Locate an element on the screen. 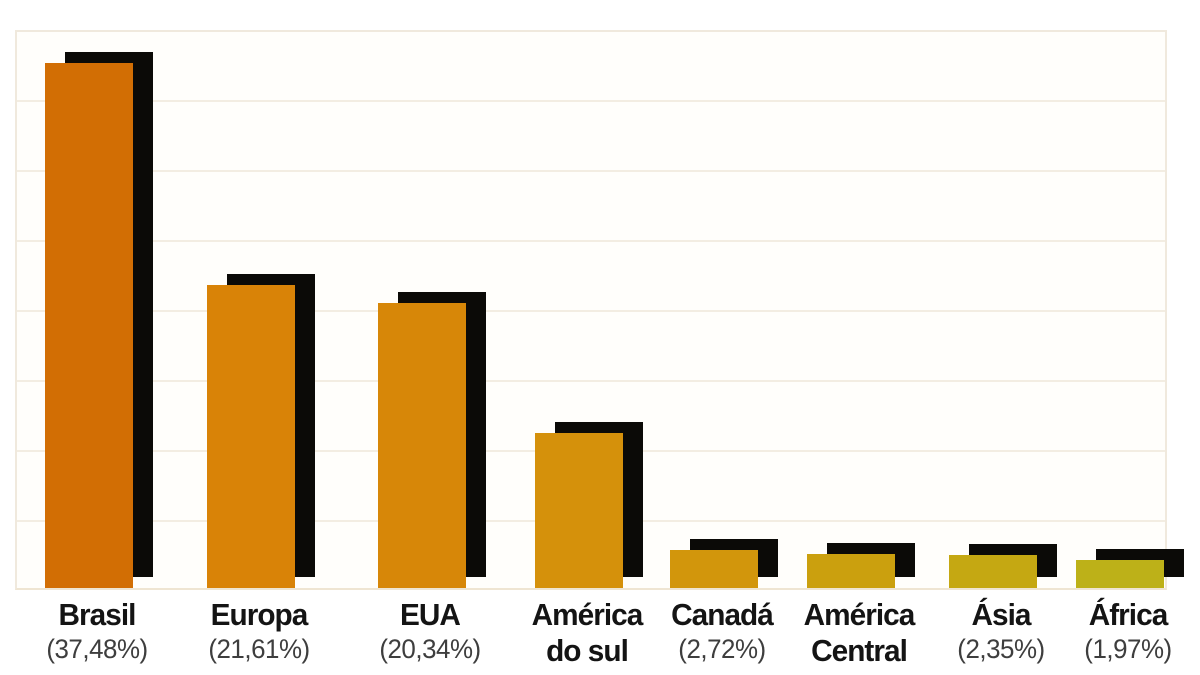 The width and height of the screenshot is (1200, 675). category-label-asia: Ásia (2,35%) is located at coordinates (1001, 631).